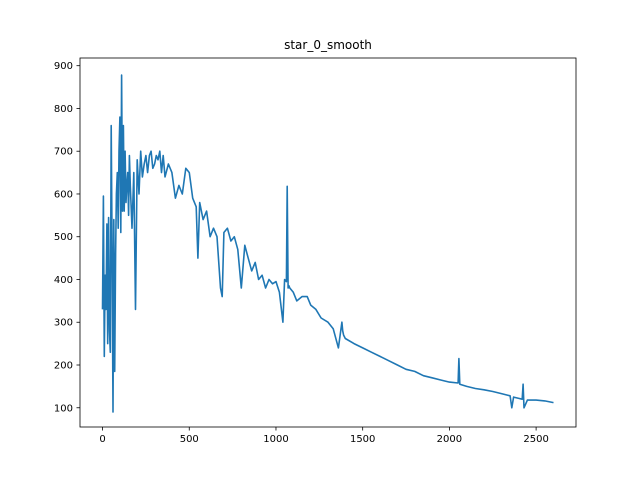 This screenshot has width=640, height=480. What do you see at coordinates (63, 194) in the screenshot?
I see `y-tick-label: 600` at bounding box center [63, 194].